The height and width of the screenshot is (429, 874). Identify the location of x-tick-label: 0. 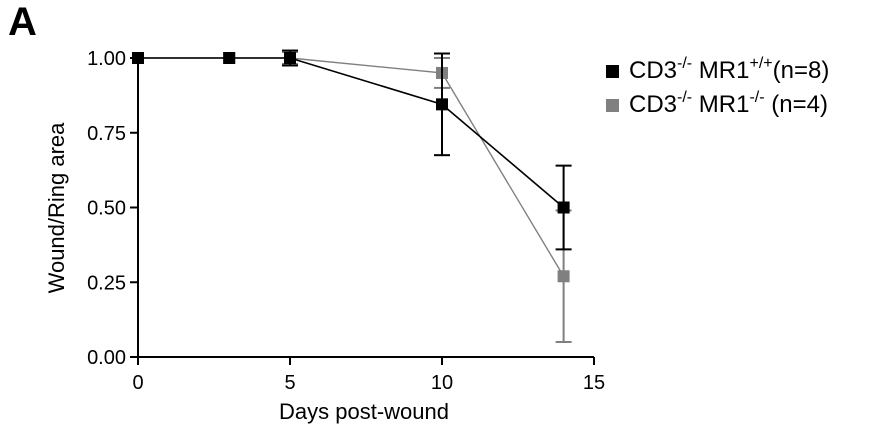
(137, 383).